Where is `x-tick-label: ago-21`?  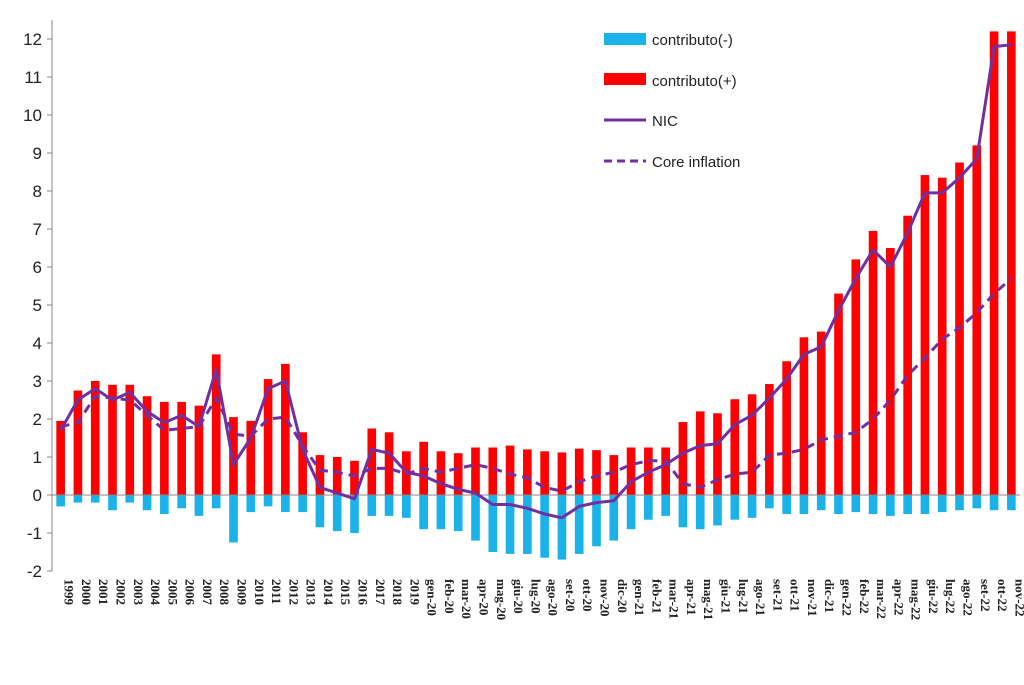
x-tick-label: ago-21 is located at coordinates (760, 597).